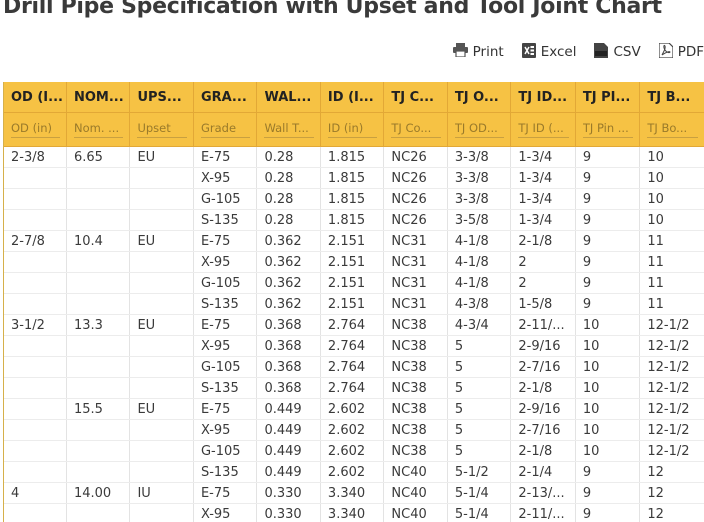  I want to click on table-cell: 1-3/4, so click(543, 220).